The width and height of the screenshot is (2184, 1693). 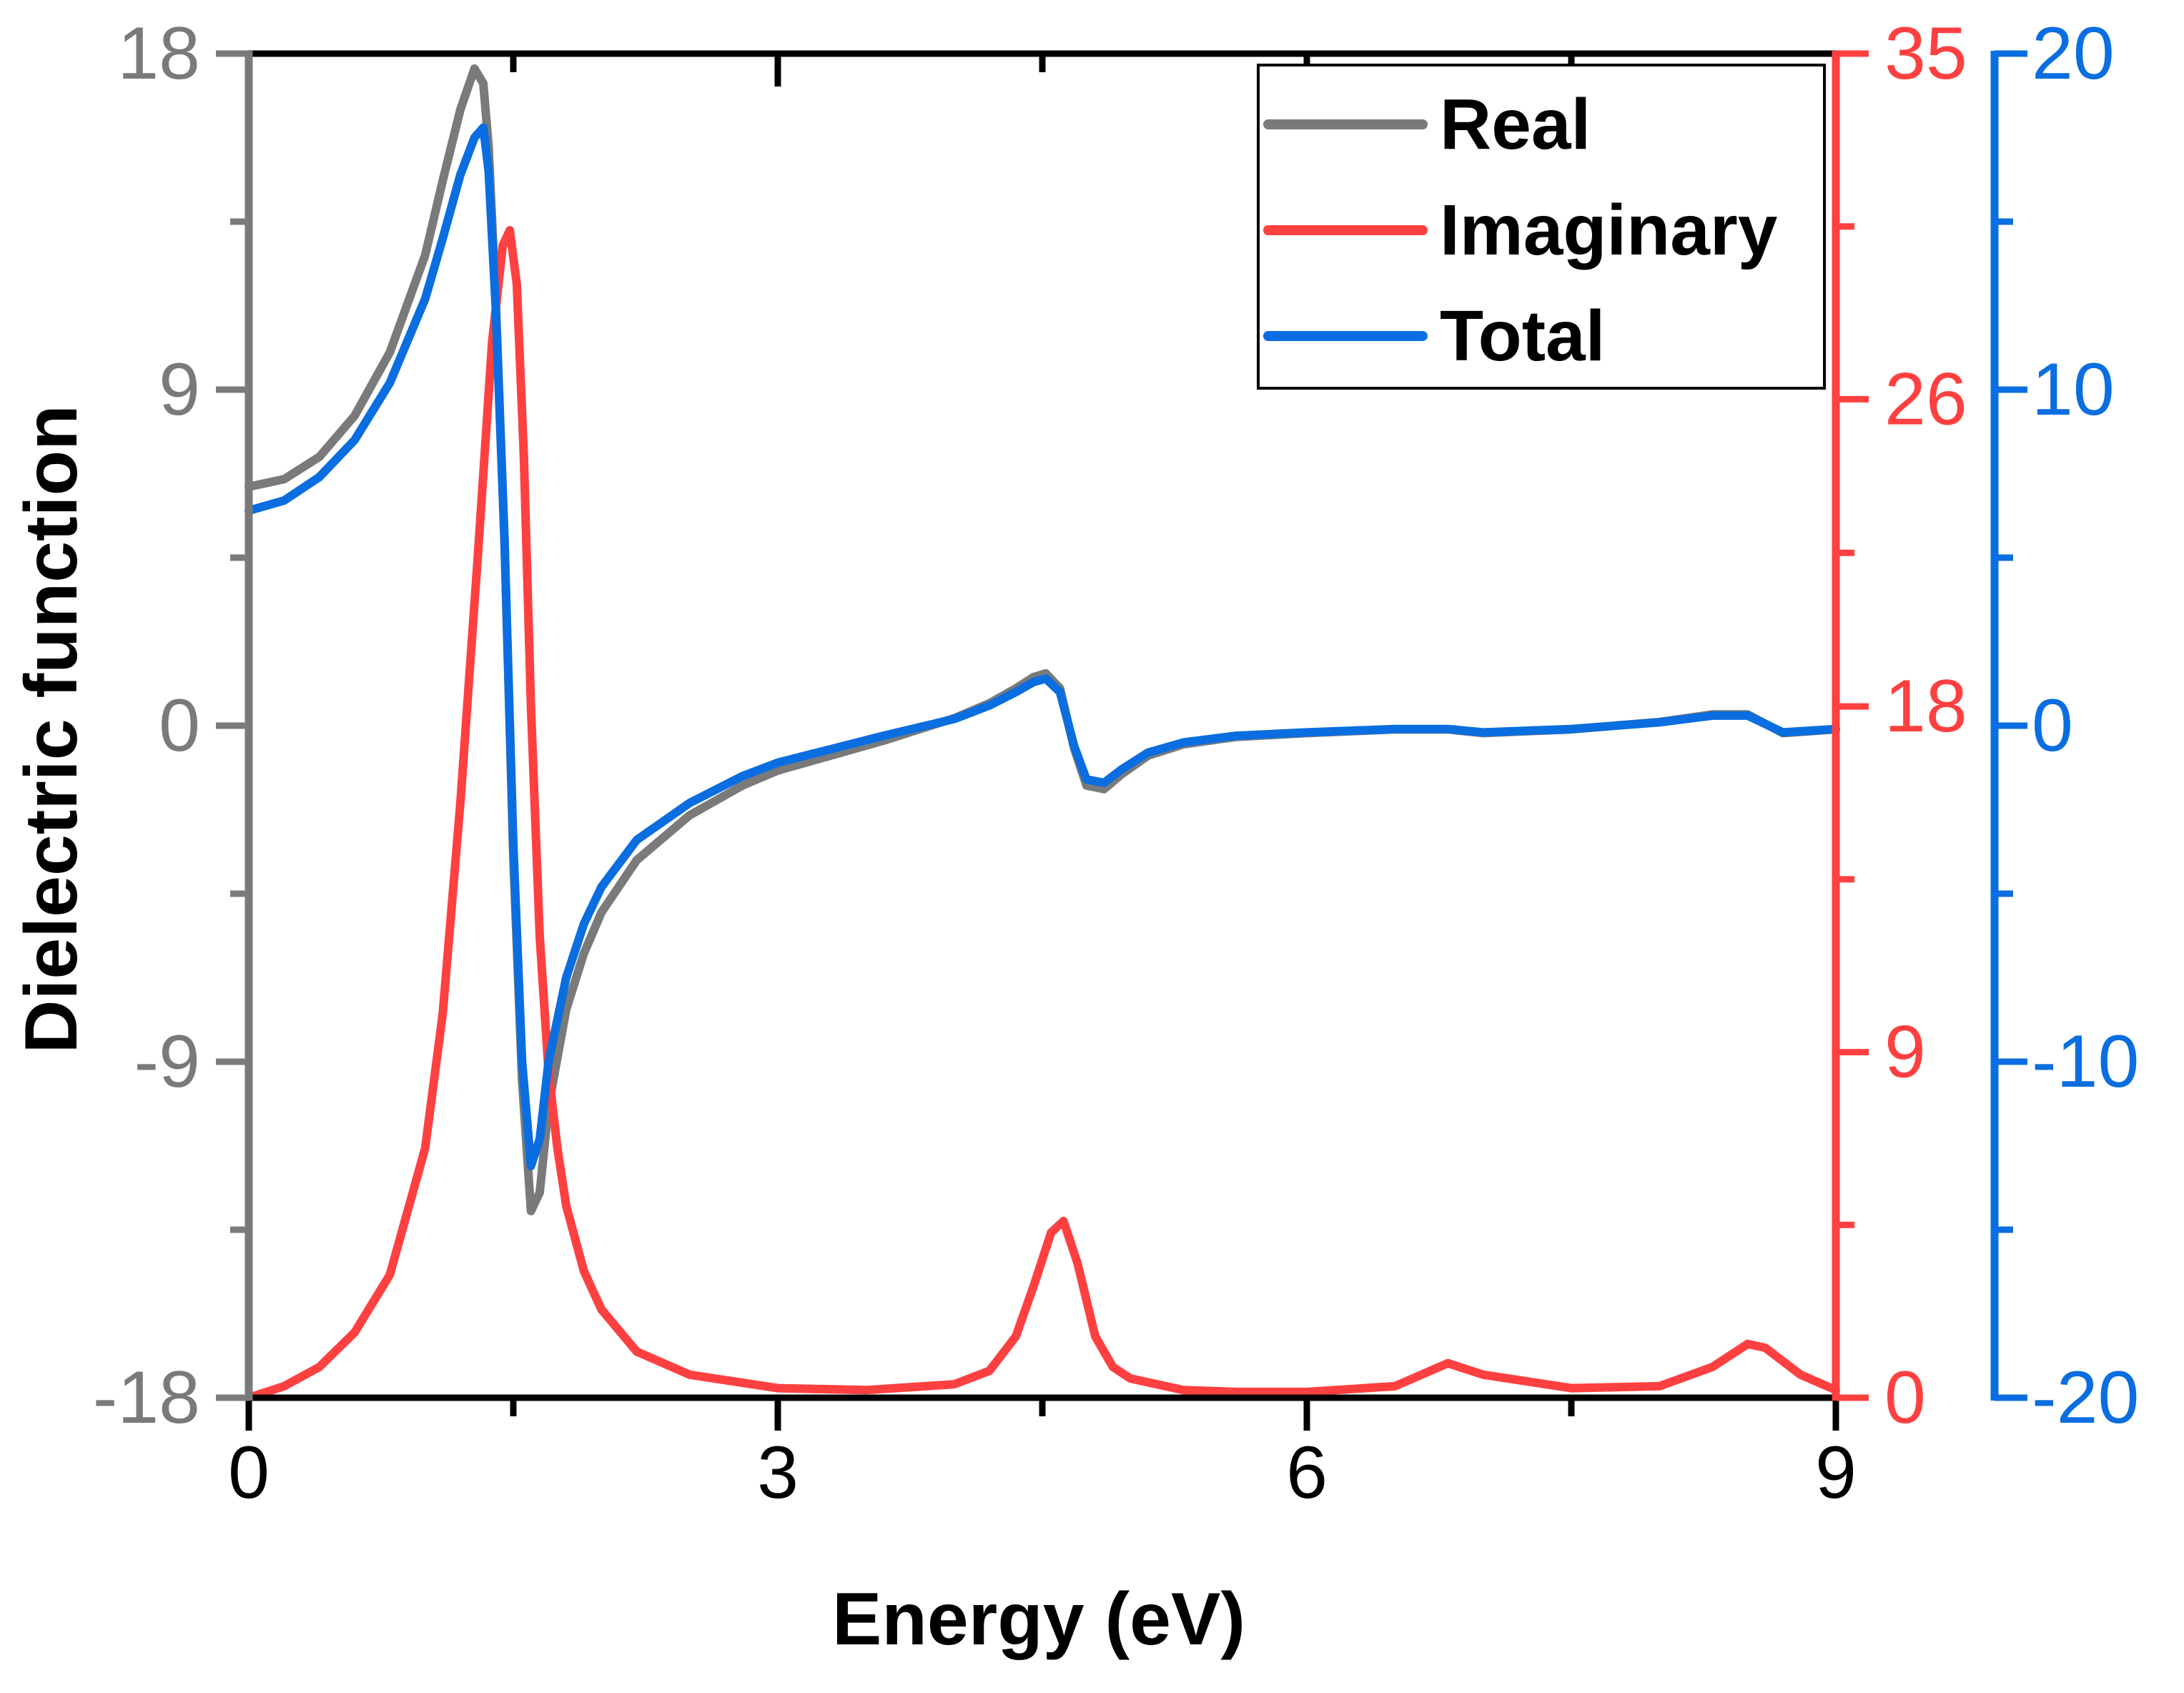 I want to click on y-tick-label-left: 18, so click(x=158, y=53).